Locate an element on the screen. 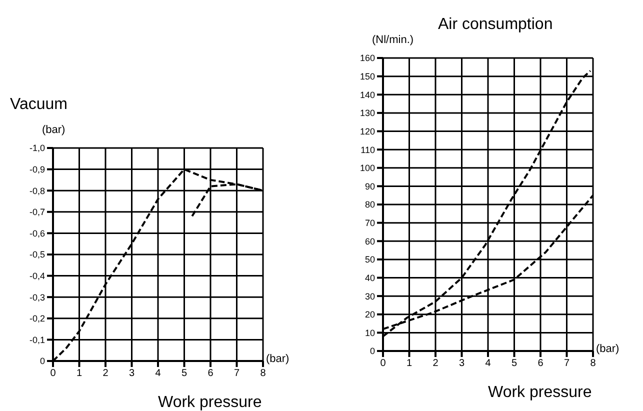 Image resolution: width=643 pixels, height=411 pixels. y-tick-label: 30 is located at coordinates (369, 296).